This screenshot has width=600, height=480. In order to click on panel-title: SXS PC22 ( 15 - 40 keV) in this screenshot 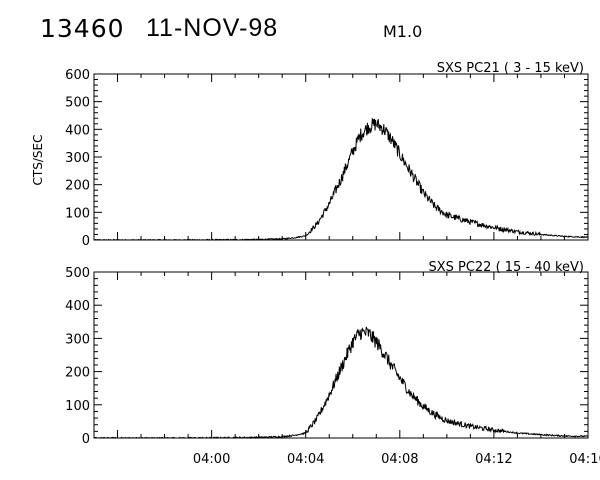, I will do `click(506, 267)`.